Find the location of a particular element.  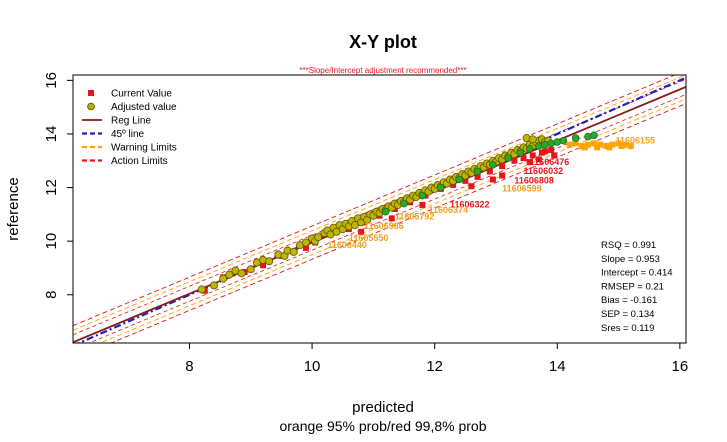

x-tick-label: 10 is located at coordinates (312, 366).